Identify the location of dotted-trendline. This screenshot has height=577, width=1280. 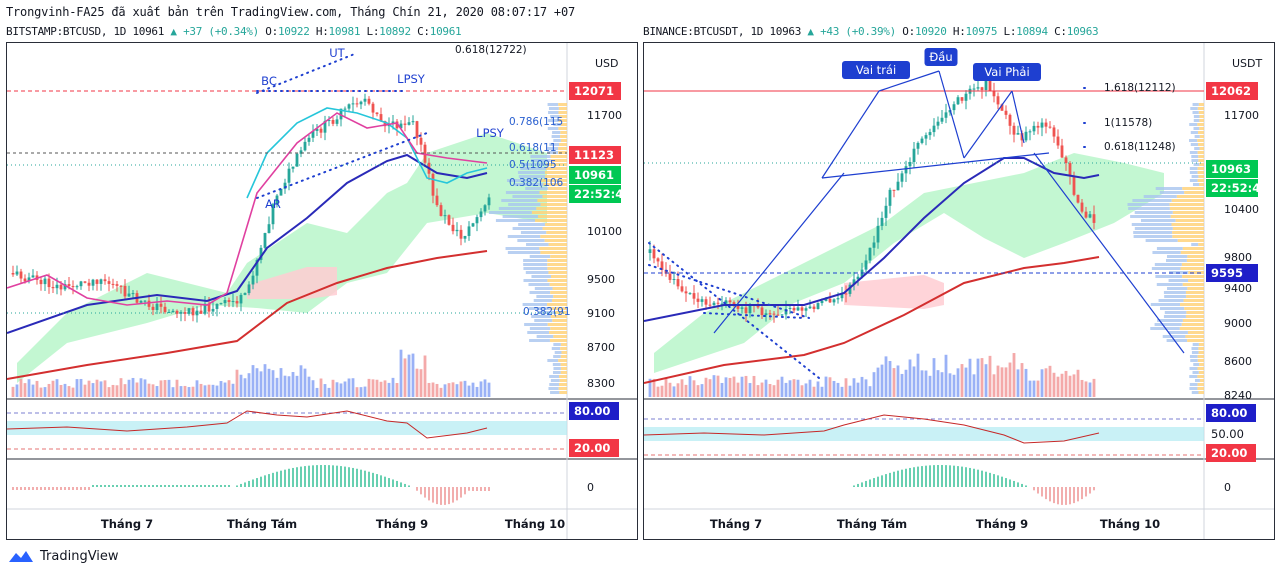
(307, 73).